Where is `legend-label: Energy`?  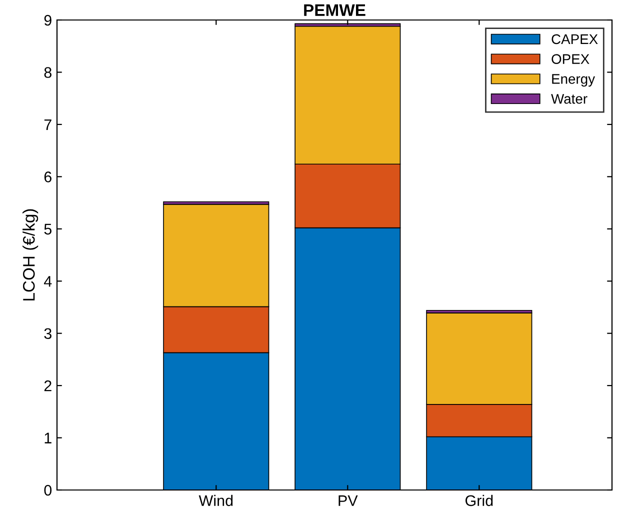
legend-label: Energy is located at coordinates (574, 80).